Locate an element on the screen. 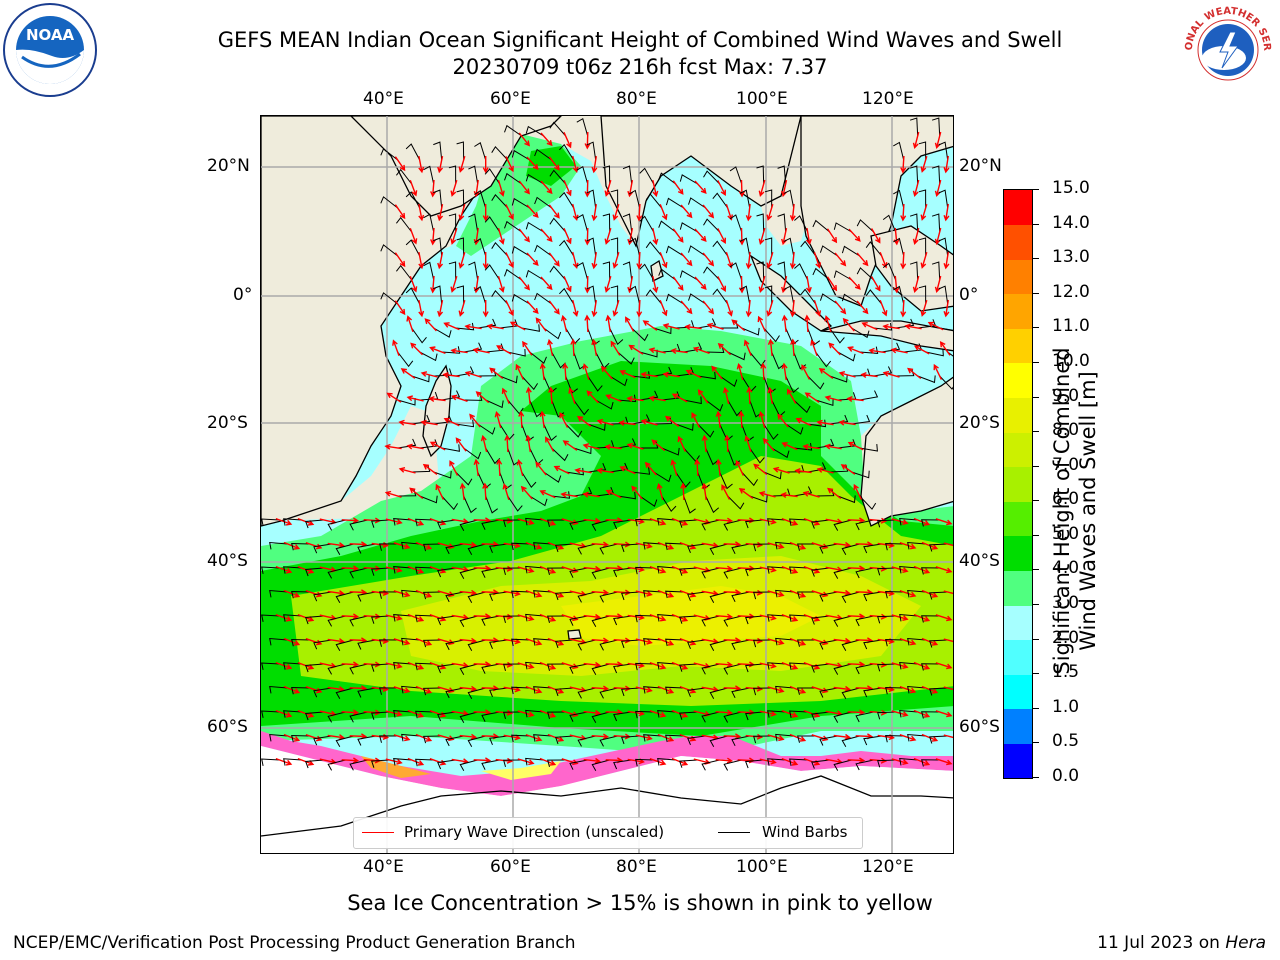 The height and width of the screenshot is (960, 1280). wind-barb-legend-label: Wind Barbs is located at coordinates (805, 832).